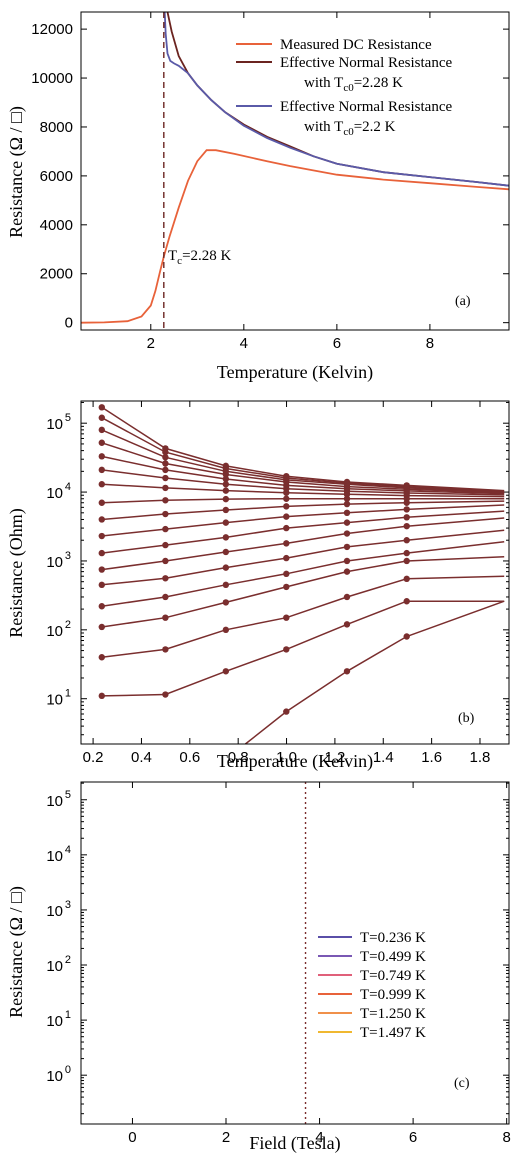 This screenshot has height=1159, width=511. What do you see at coordinates (393, 938) in the screenshot?
I see `legend-label-c: T=0.236 K` at bounding box center [393, 938].